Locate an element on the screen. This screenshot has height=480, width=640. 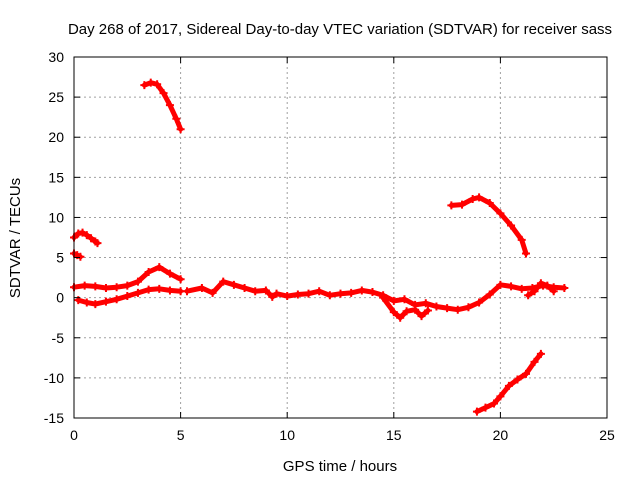
y-tick-label: 20 is located at coordinates (56, 137).